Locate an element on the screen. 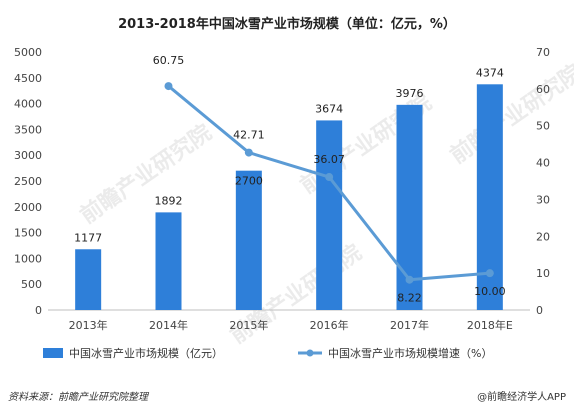 The height and width of the screenshot is (414, 574). line-value-label: 42.71 is located at coordinates (249, 135).